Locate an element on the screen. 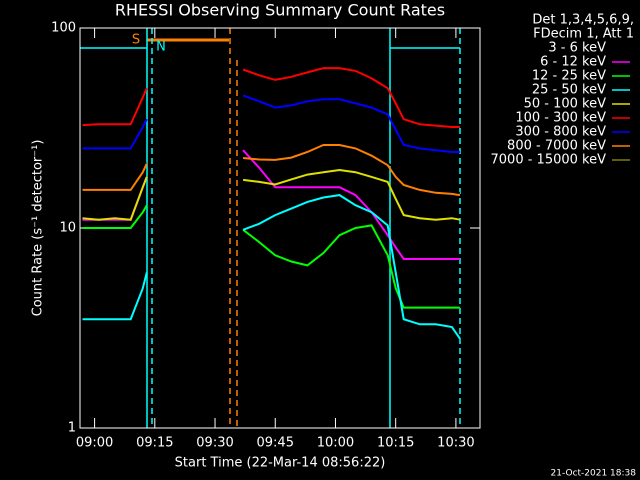 The image size is (640, 480). x-axis-label: Start Time (22-Mar-14 08:56:22) is located at coordinates (280, 463).